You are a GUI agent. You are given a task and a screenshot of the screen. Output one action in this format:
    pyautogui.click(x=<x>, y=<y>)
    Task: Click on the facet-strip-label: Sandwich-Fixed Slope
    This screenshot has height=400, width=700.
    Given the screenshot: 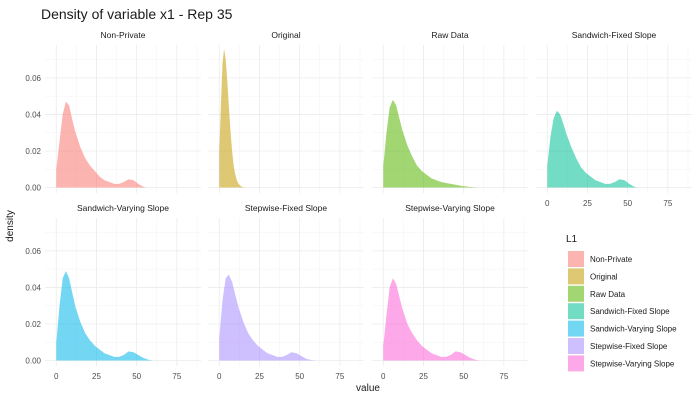 What is the action you would take?
    pyautogui.click(x=614, y=35)
    